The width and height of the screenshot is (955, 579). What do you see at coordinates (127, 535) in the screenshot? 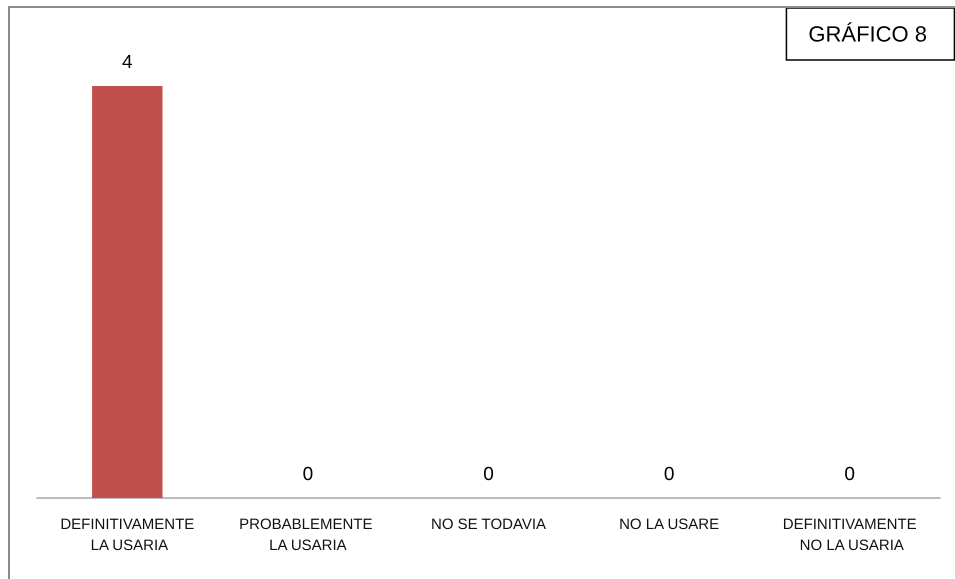
I see `x-tick-label: DEFINITIVAMENTE LA USARIA` at bounding box center [127, 535].